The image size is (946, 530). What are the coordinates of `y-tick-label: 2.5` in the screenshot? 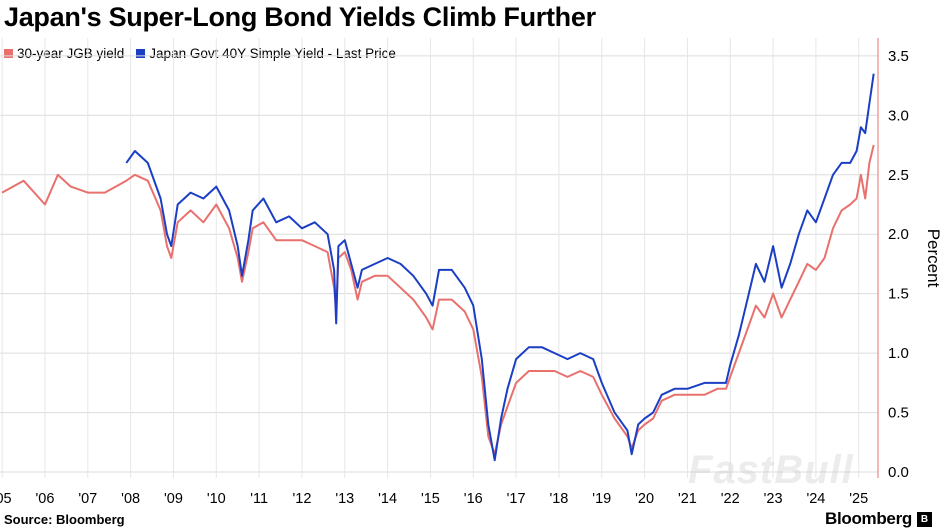 It's located at (898, 175).